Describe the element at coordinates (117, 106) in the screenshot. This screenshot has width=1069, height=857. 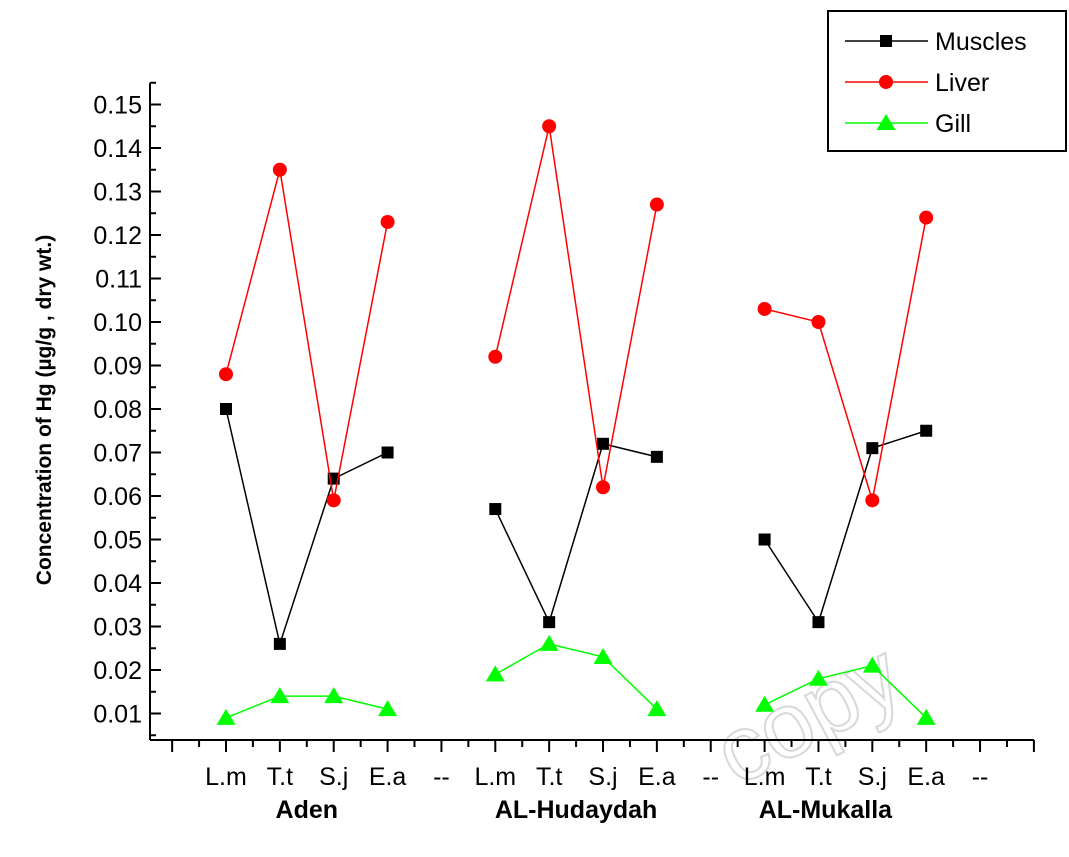
I see `y-tick-label: 0.15` at that location.